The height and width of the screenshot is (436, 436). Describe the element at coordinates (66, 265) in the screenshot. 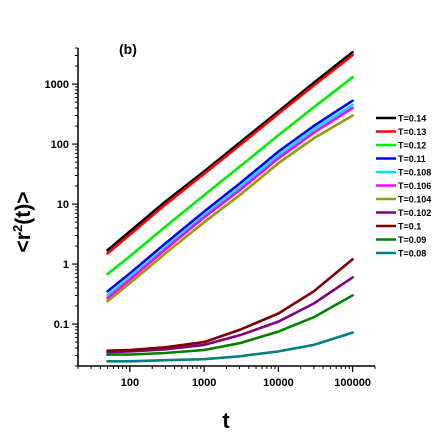

I see `y-tick-label: 1` at that location.